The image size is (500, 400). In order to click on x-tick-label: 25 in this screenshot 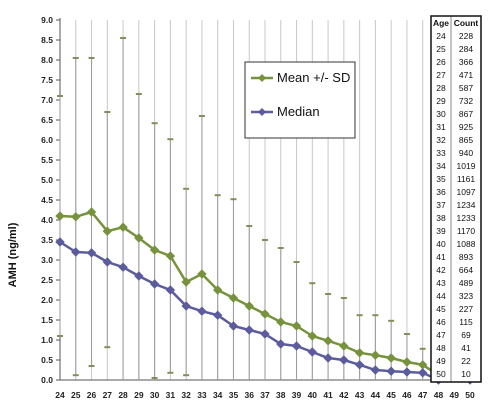, I will do `click(76, 395)`.